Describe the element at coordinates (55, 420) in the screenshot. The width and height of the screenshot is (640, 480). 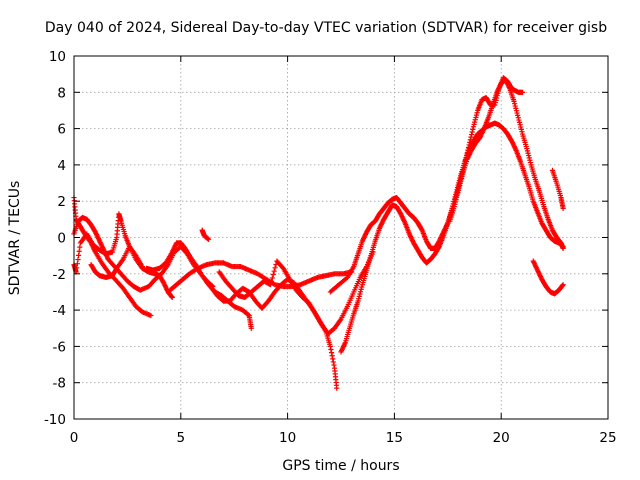
I see `y-tick-label: -10` at that location.